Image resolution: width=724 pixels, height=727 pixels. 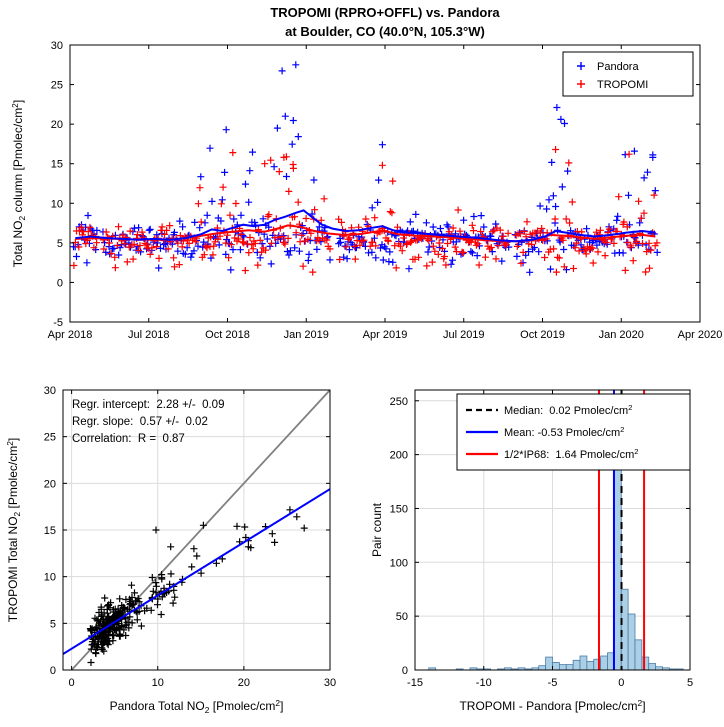 What do you see at coordinates (700, 335) in the screenshot?
I see `svg-text: Apr 2020` at bounding box center [700, 335].